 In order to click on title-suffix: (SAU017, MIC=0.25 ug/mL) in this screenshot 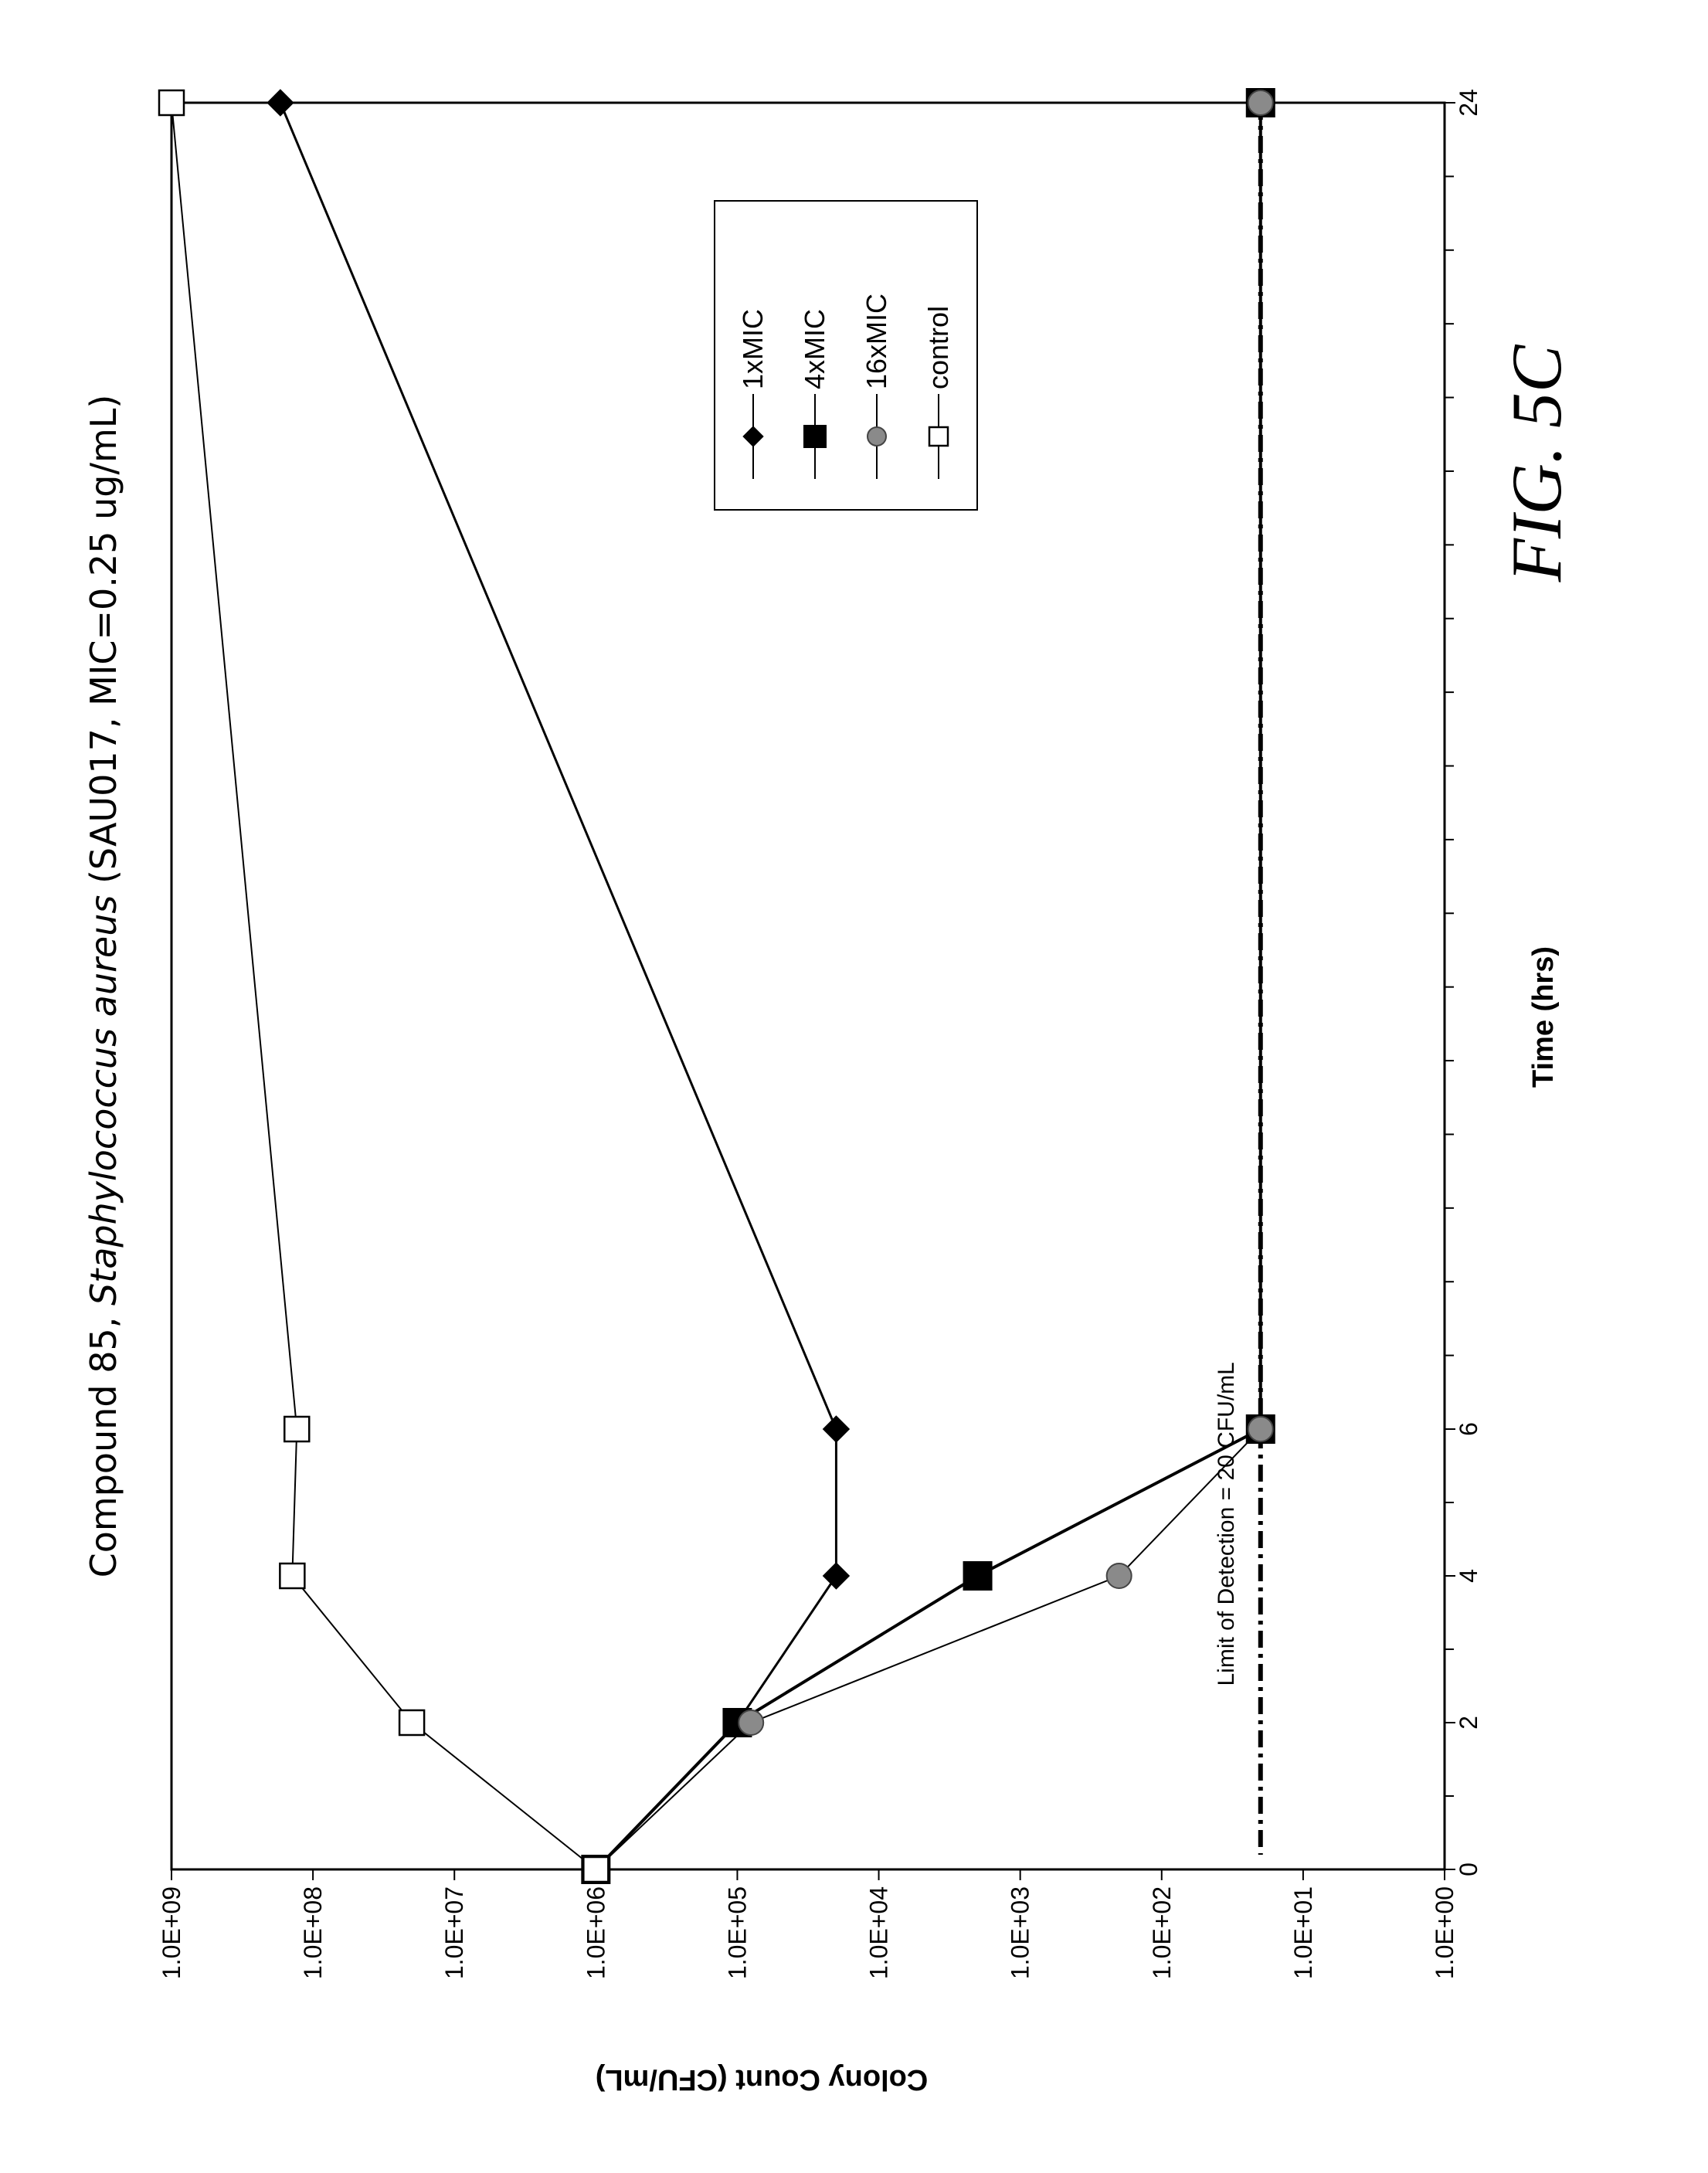, I will do `click(103, 645)`.